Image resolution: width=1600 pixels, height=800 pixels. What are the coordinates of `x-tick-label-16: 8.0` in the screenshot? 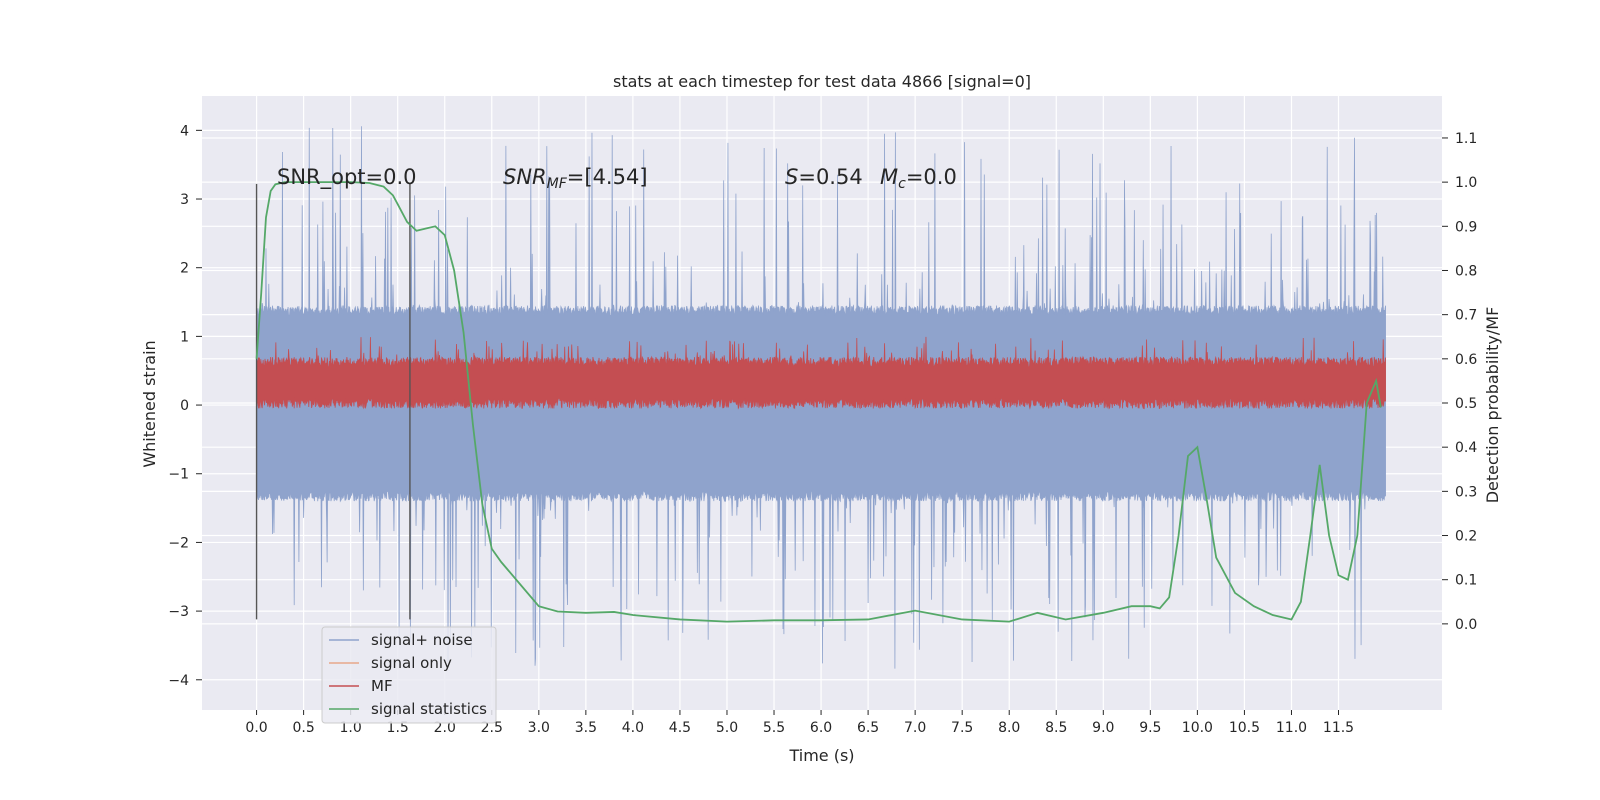 It's located at (1009, 728).